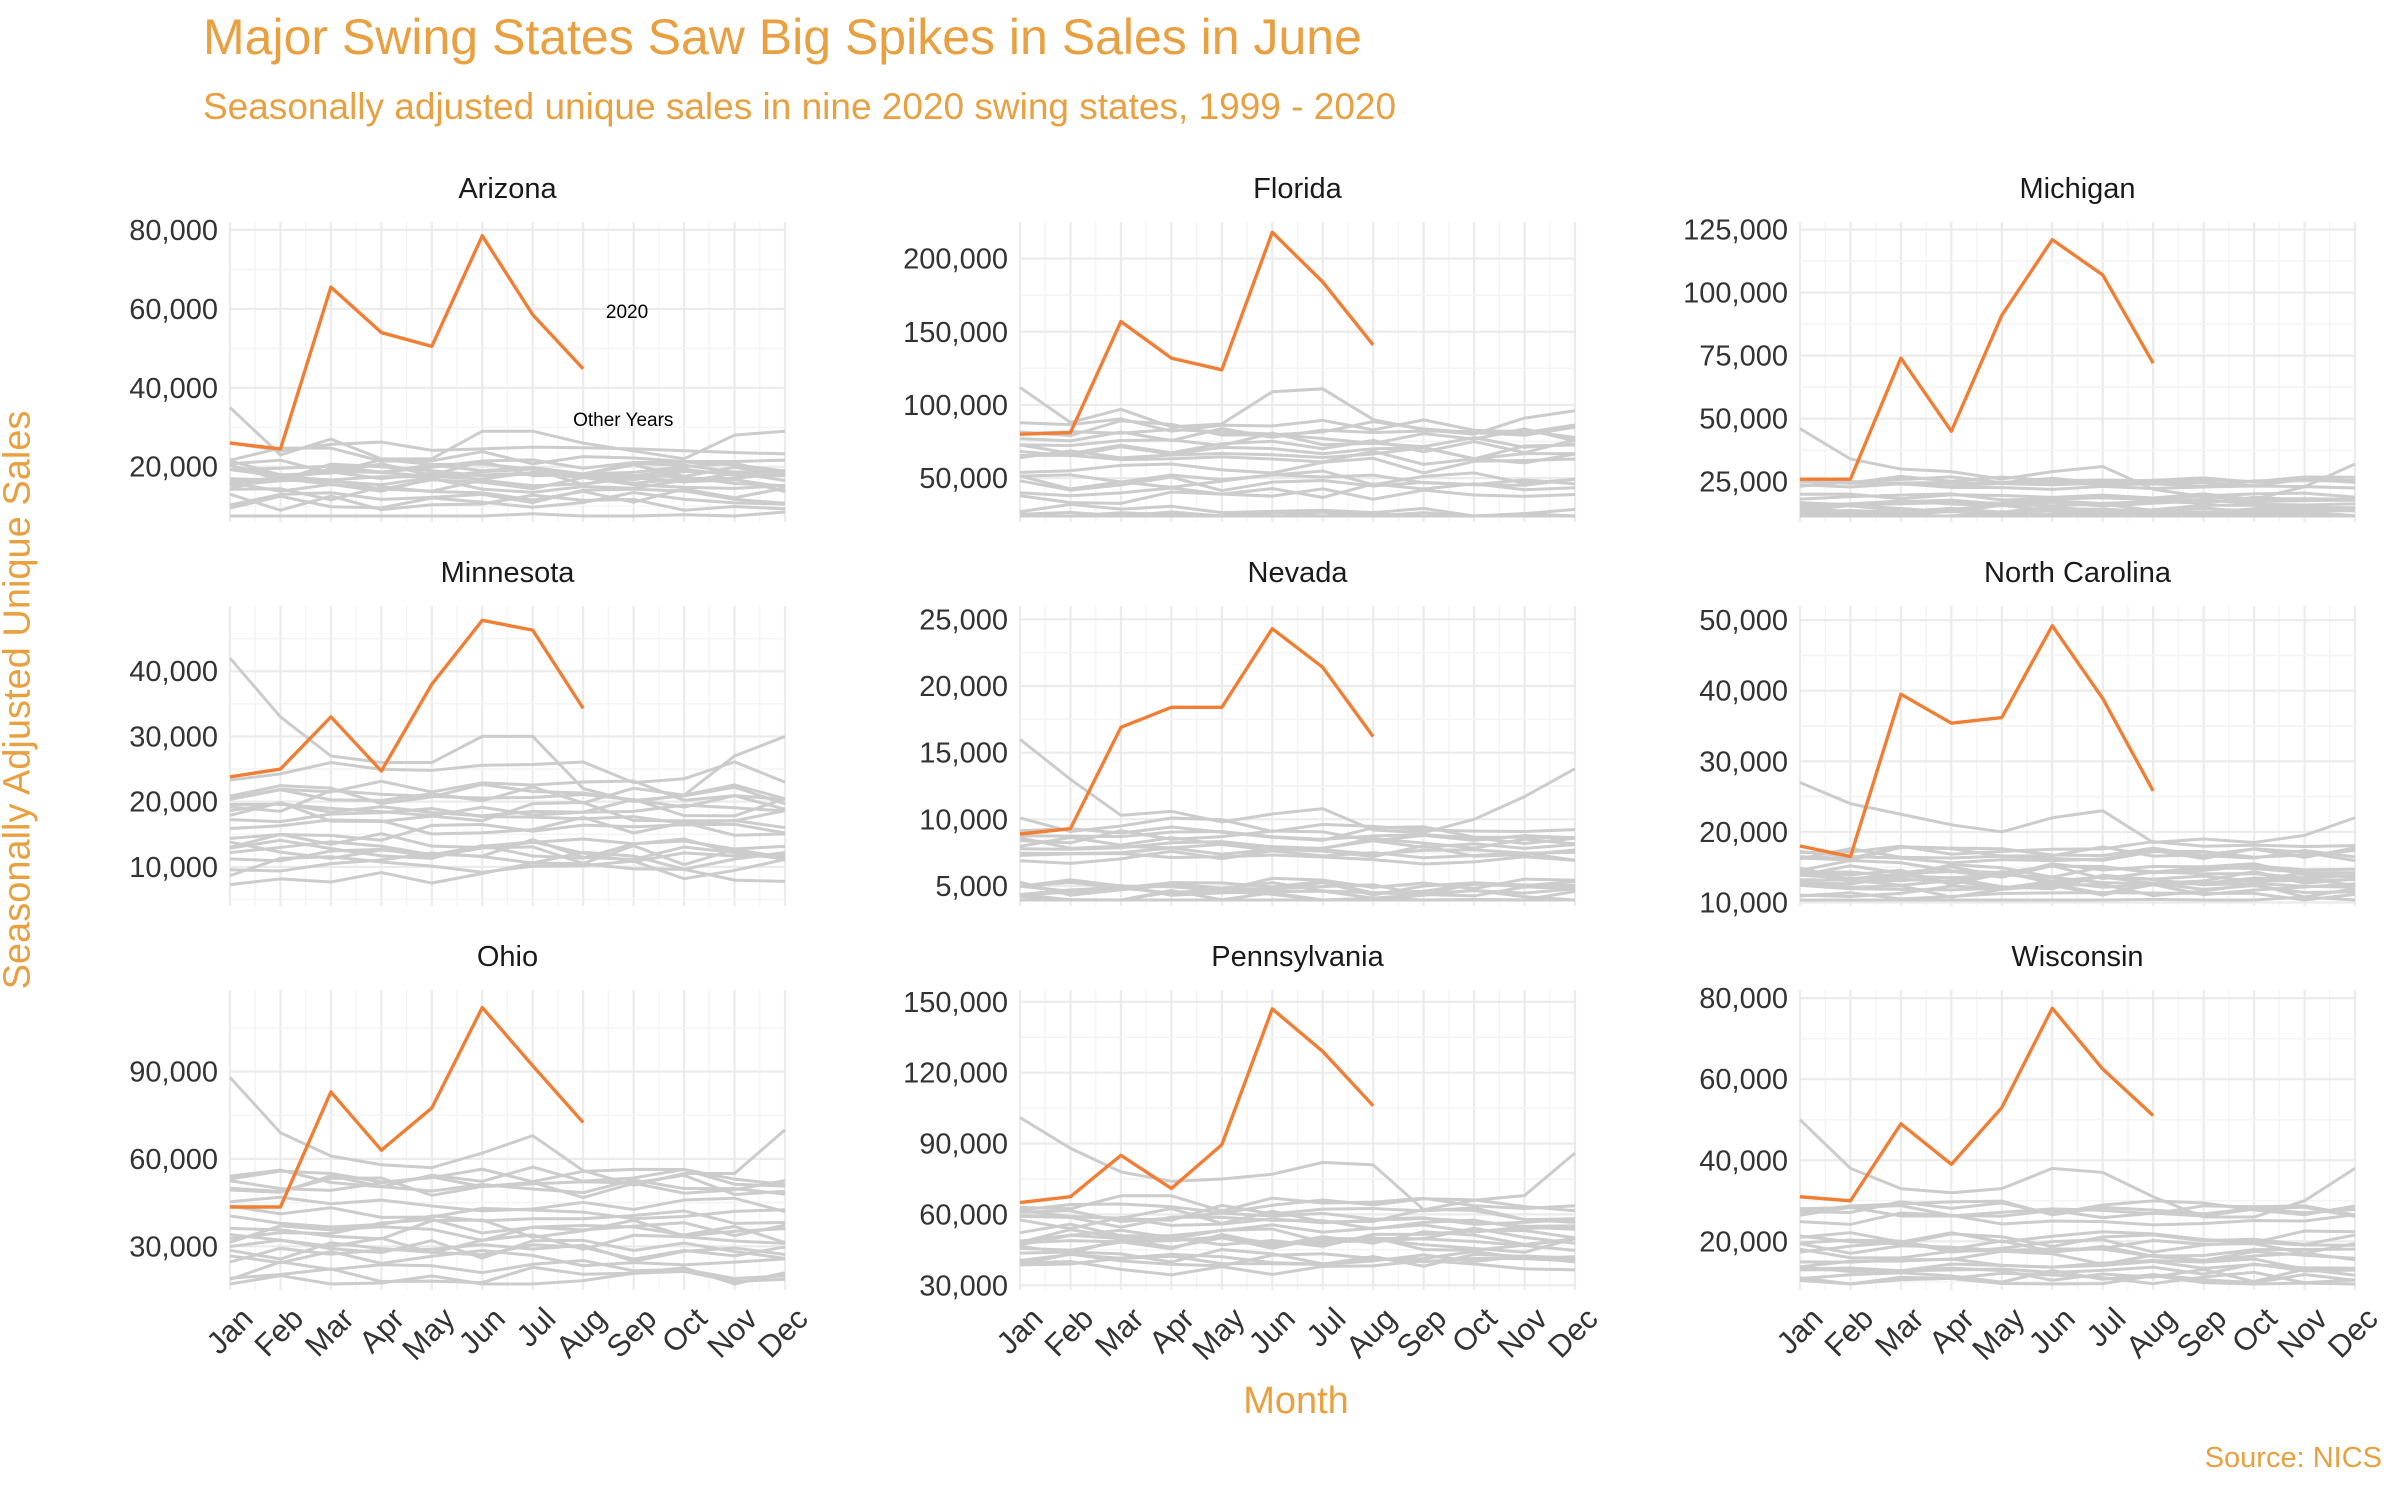 The height and width of the screenshot is (1500, 2400). Describe the element at coordinates (1743, 999) in the screenshot. I see `y-tick-label: 80,000` at that location.